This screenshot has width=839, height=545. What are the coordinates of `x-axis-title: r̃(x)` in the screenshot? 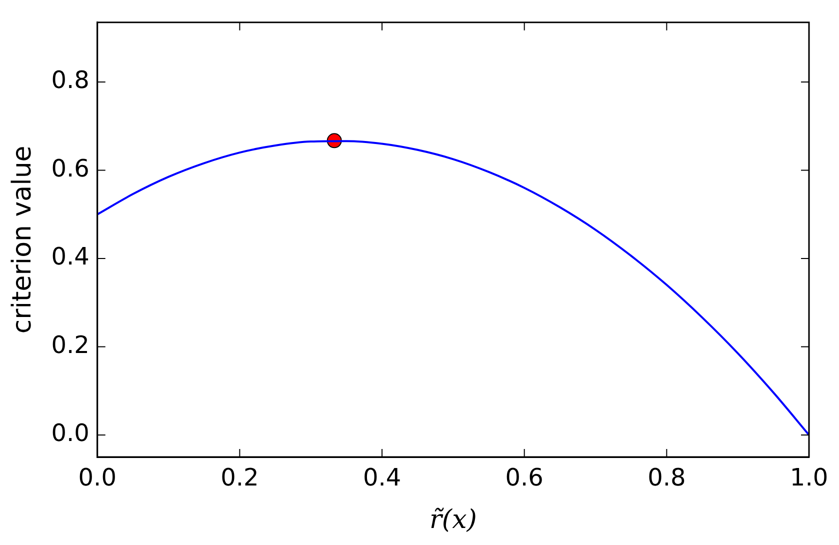 It's located at (453, 520).